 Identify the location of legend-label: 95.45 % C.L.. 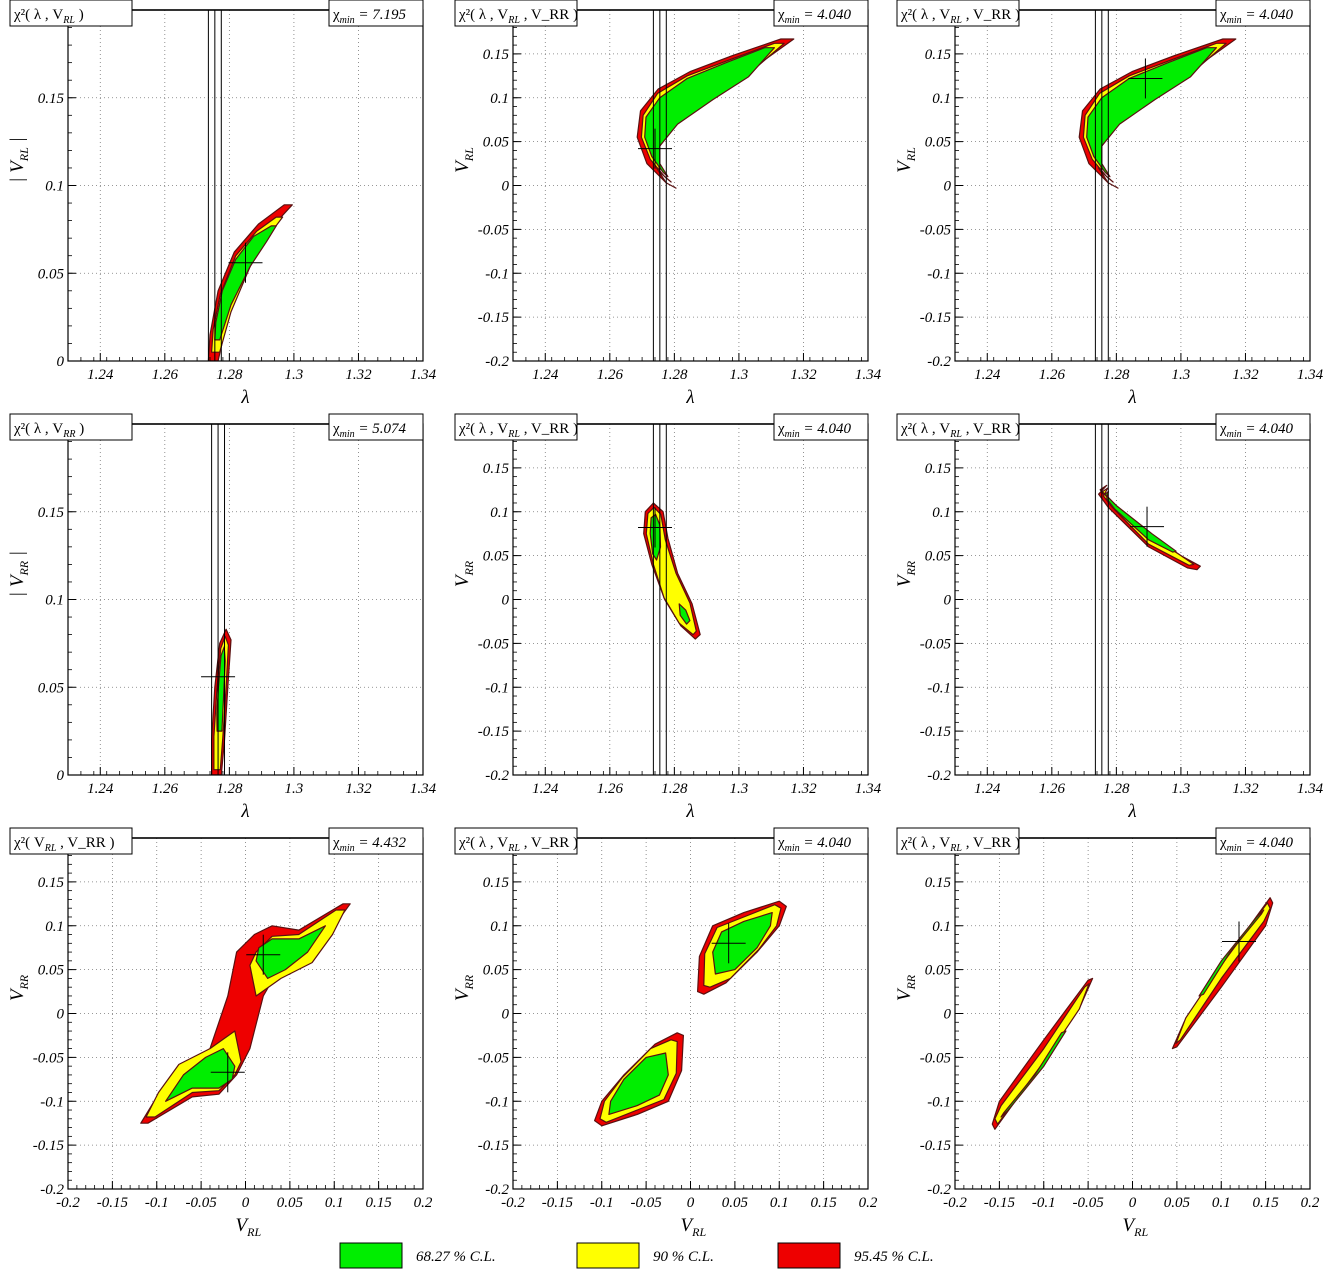
(894, 1257).